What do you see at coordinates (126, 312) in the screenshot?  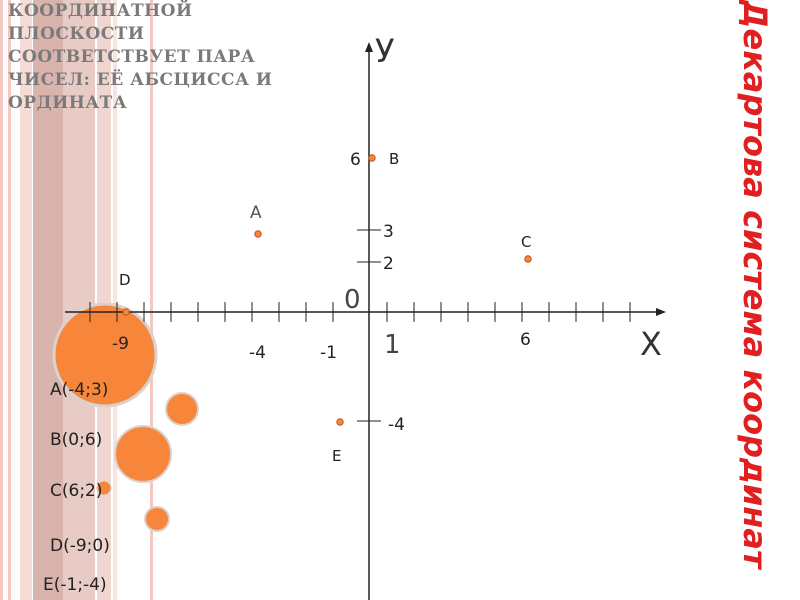 I see `point-d` at bounding box center [126, 312].